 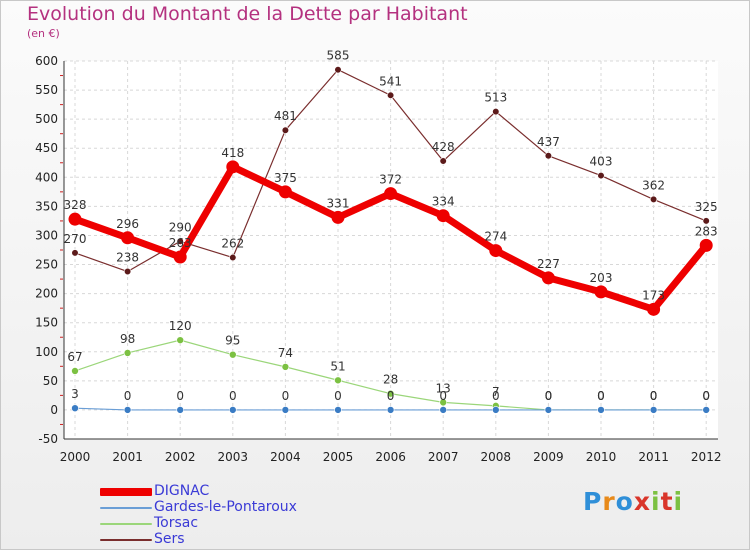 I want to click on x-tick-label: 2005, so click(x=338, y=457).